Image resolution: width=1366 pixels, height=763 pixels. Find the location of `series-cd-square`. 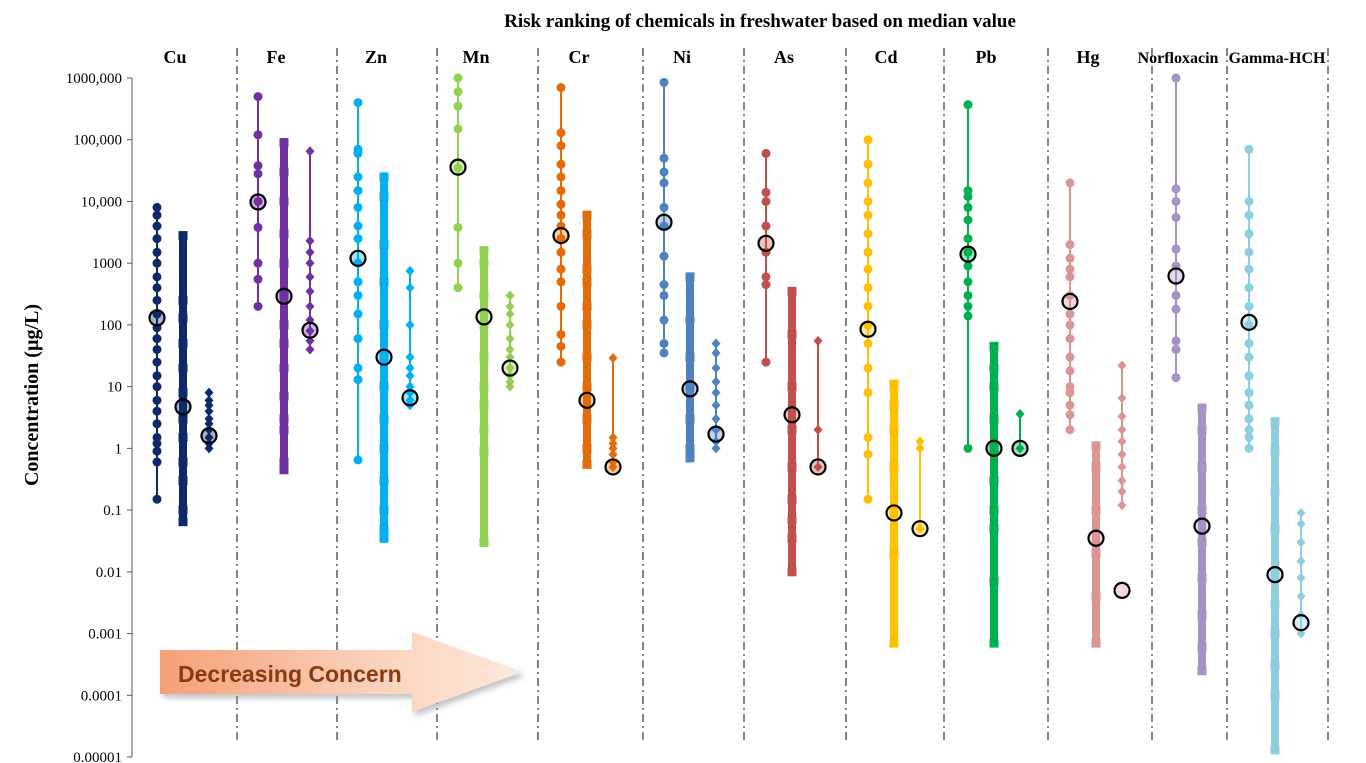

series-cd-square is located at coordinates (894, 513).